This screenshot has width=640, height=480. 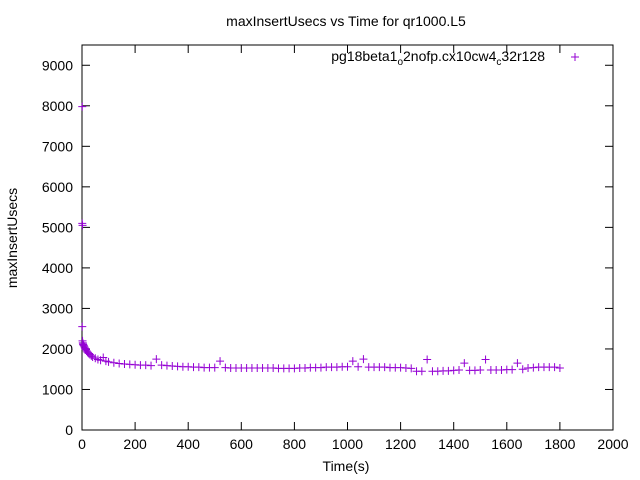 I want to click on legend-text-part: pg18beta1, so click(x=364, y=56).